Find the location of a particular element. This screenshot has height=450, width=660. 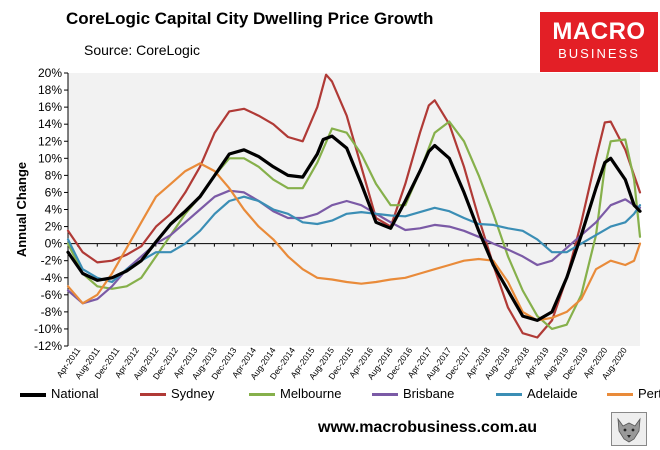

y-tick-label: 10% is located at coordinates (50, 158).